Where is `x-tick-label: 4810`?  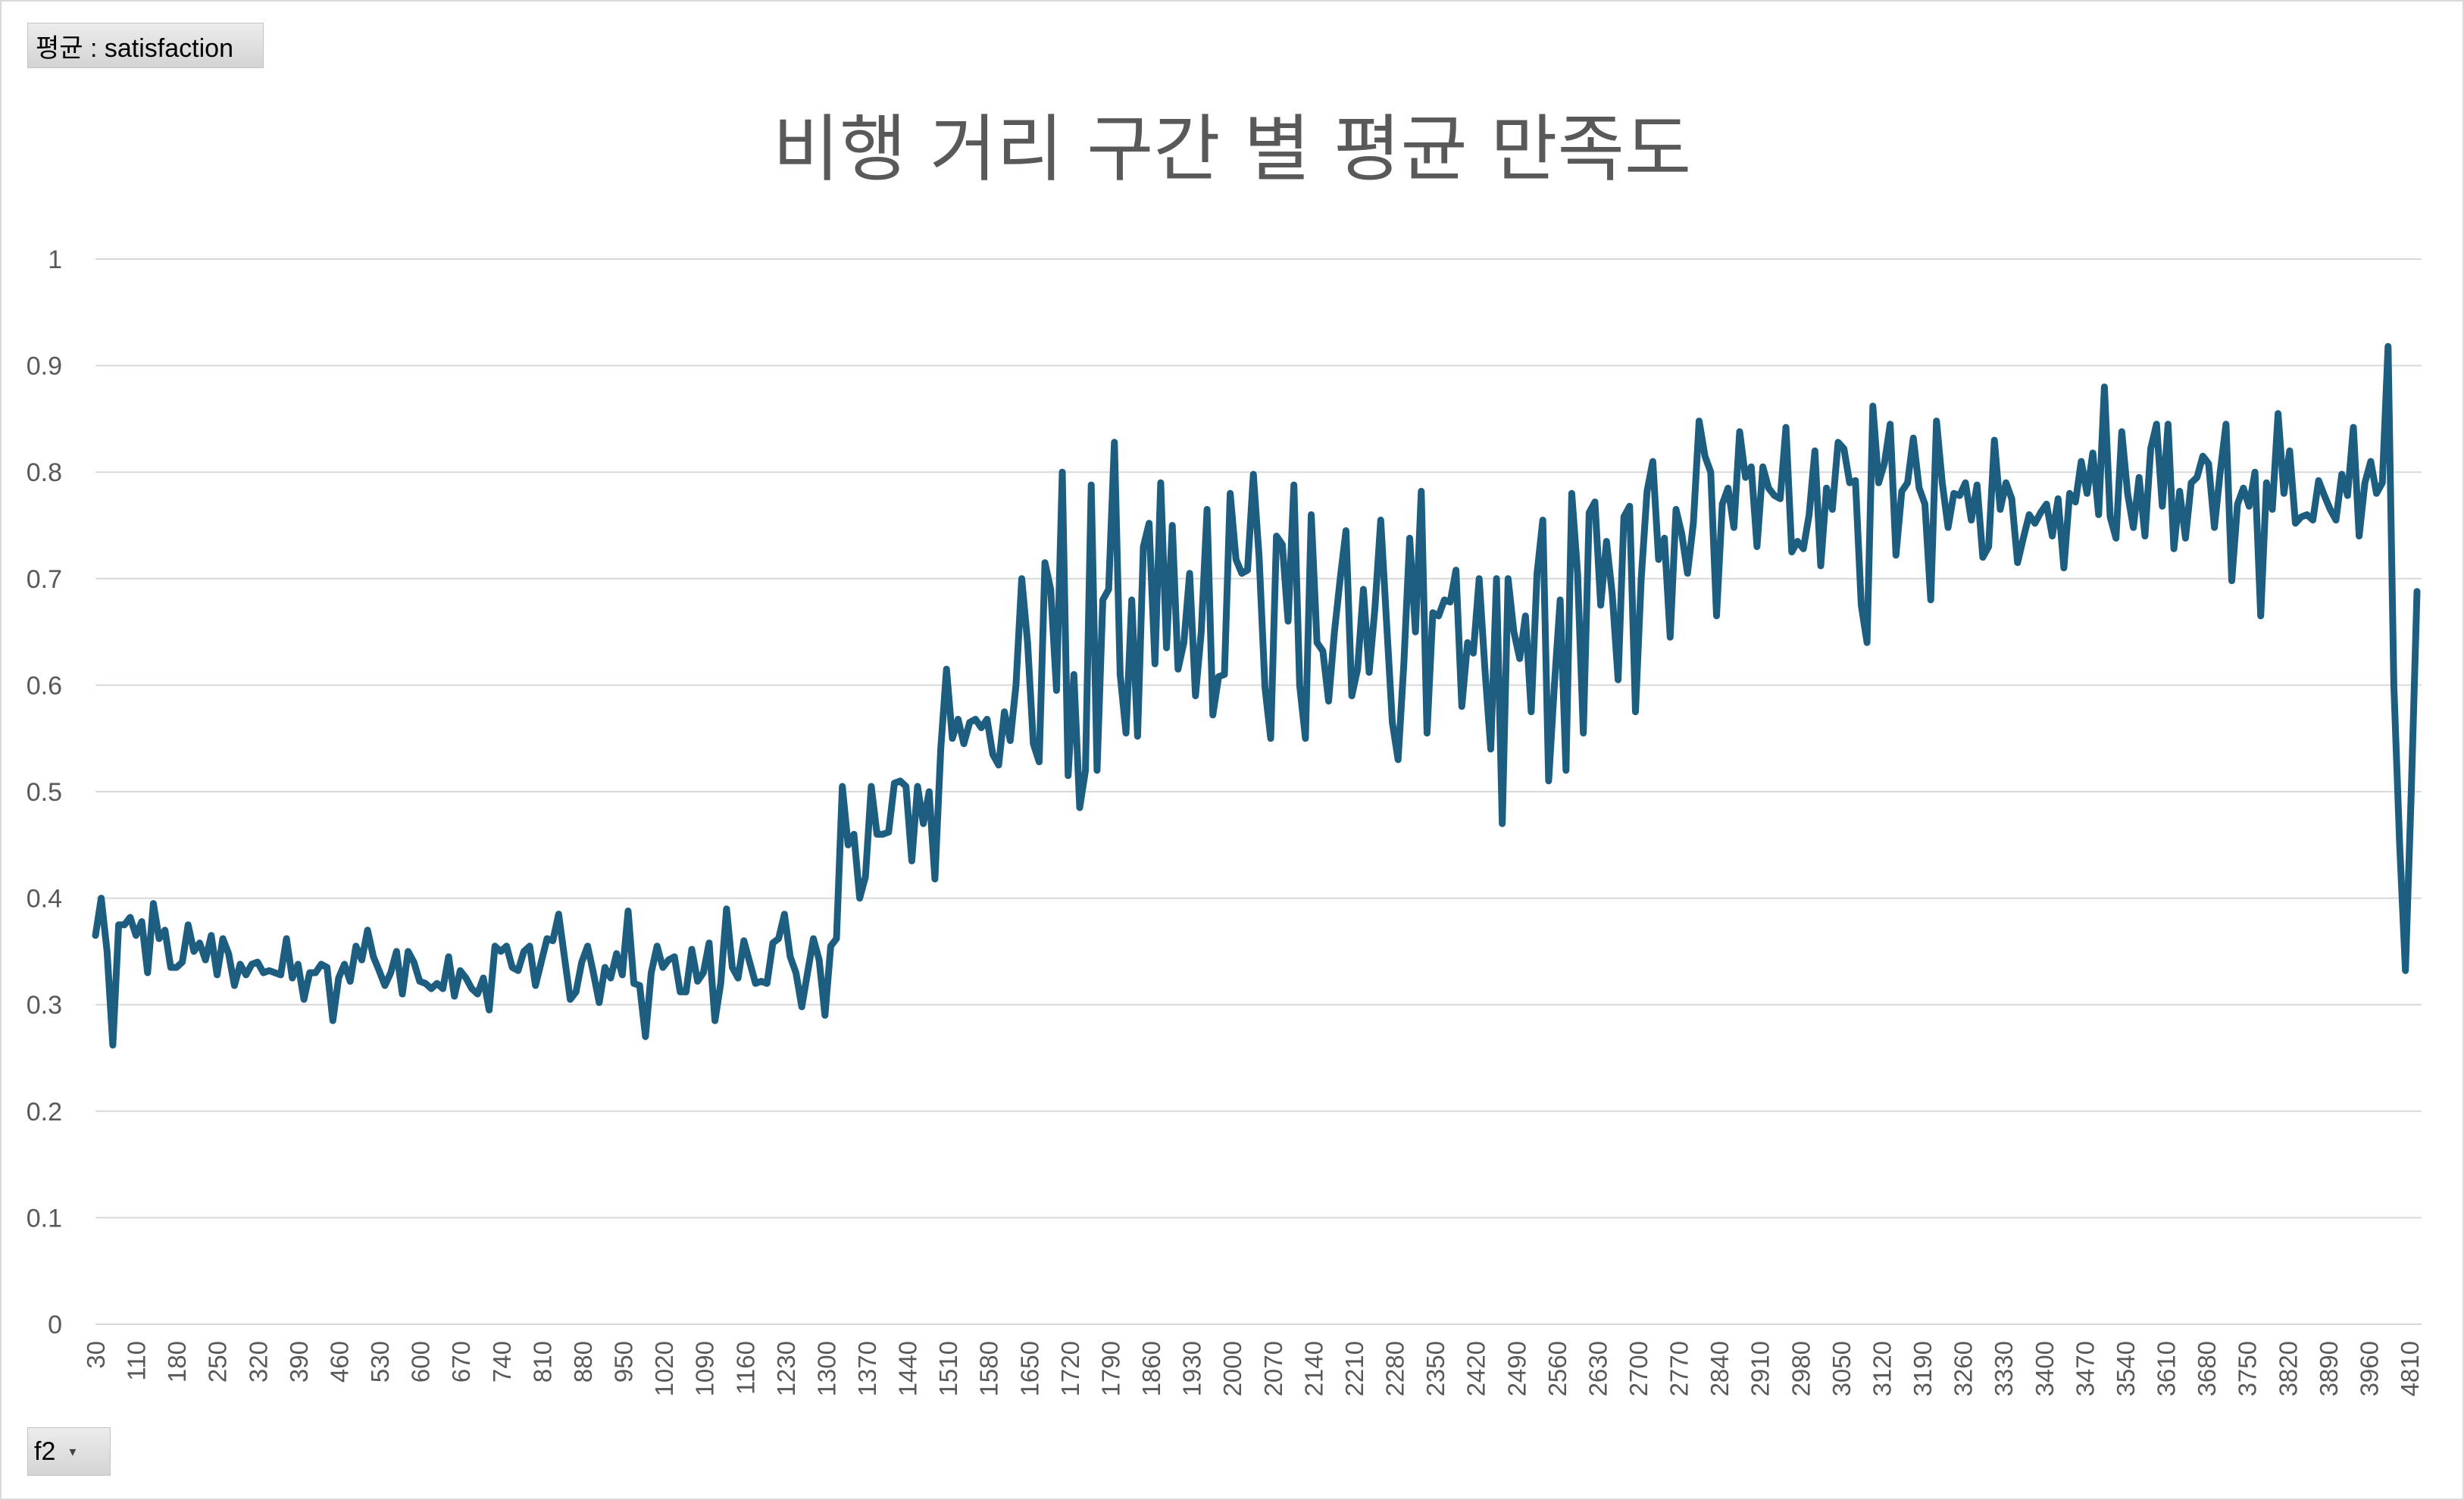 x-tick-label: 4810 is located at coordinates (2410, 1368).